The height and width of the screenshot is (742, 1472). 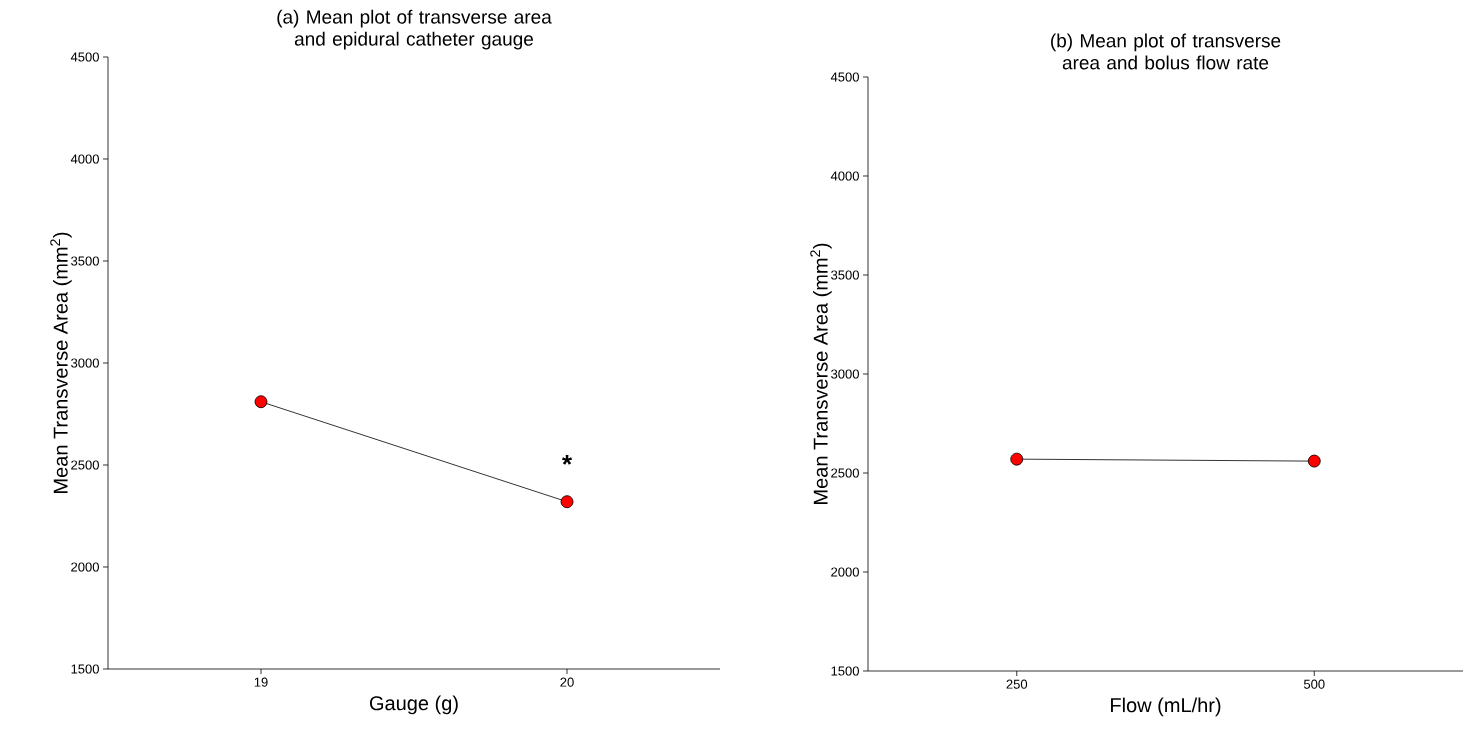 What do you see at coordinates (1017, 684) in the screenshot?
I see `x-tick-label: 250` at bounding box center [1017, 684].